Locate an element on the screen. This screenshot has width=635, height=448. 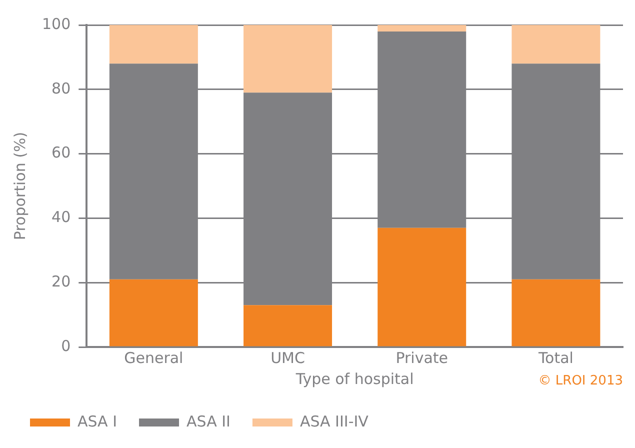
y-tick-label: 80 is located at coordinates (61, 88).